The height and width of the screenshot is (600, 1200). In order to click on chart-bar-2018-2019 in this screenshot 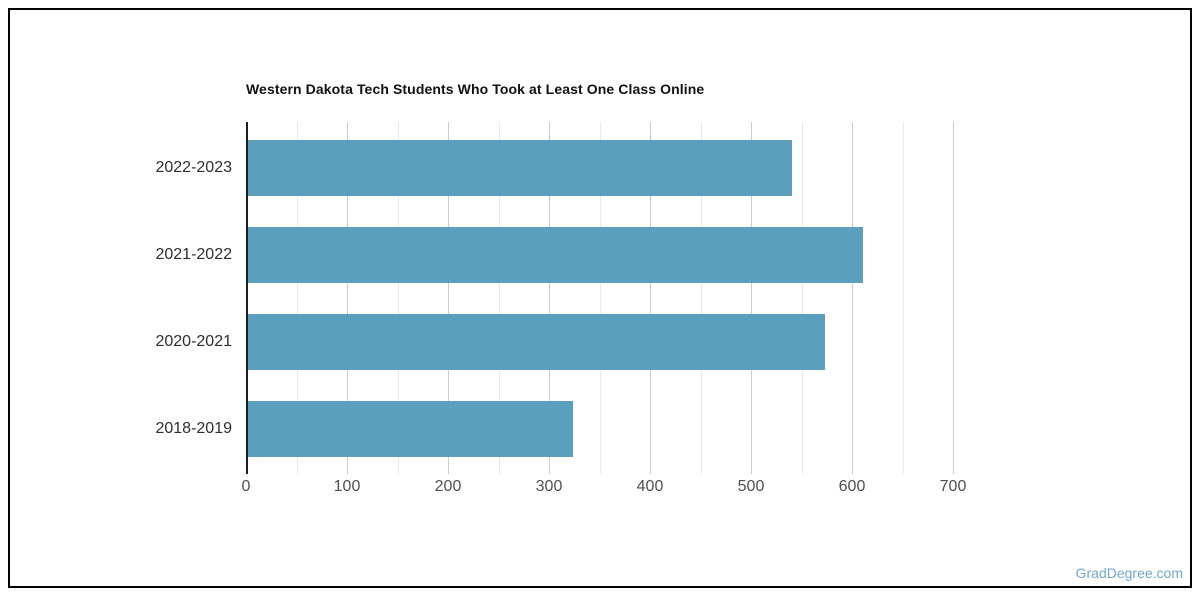, I will do `click(411, 428)`.